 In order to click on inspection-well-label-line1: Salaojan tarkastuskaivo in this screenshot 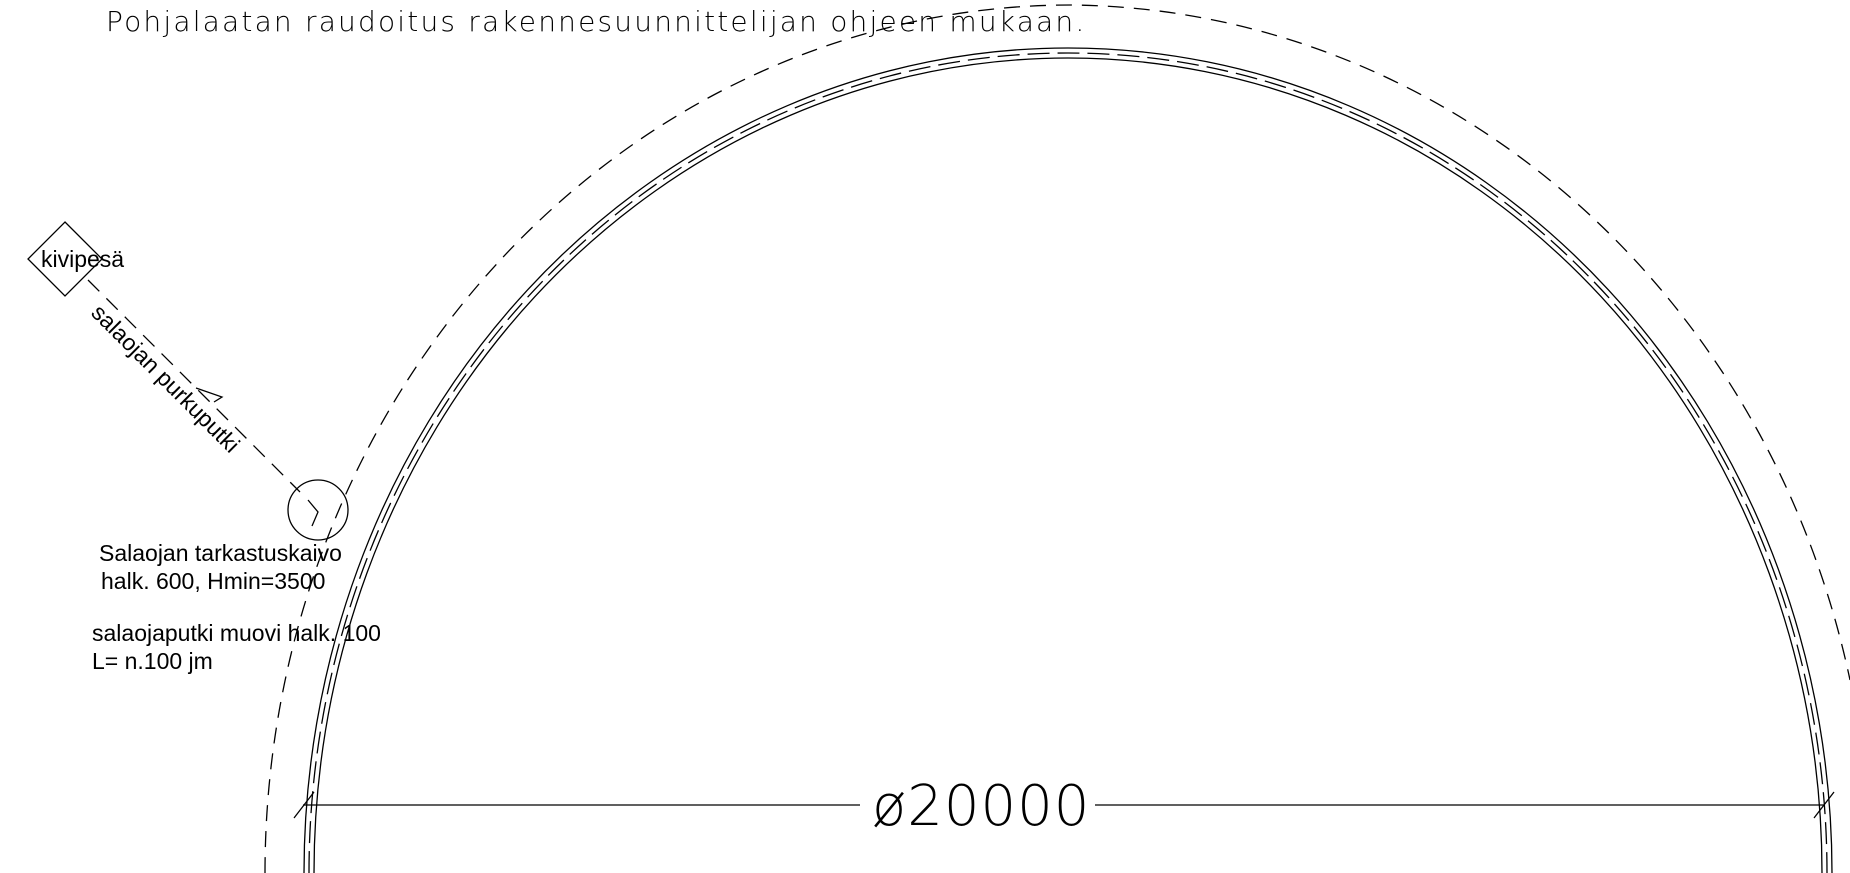, I will do `click(220, 553)`.